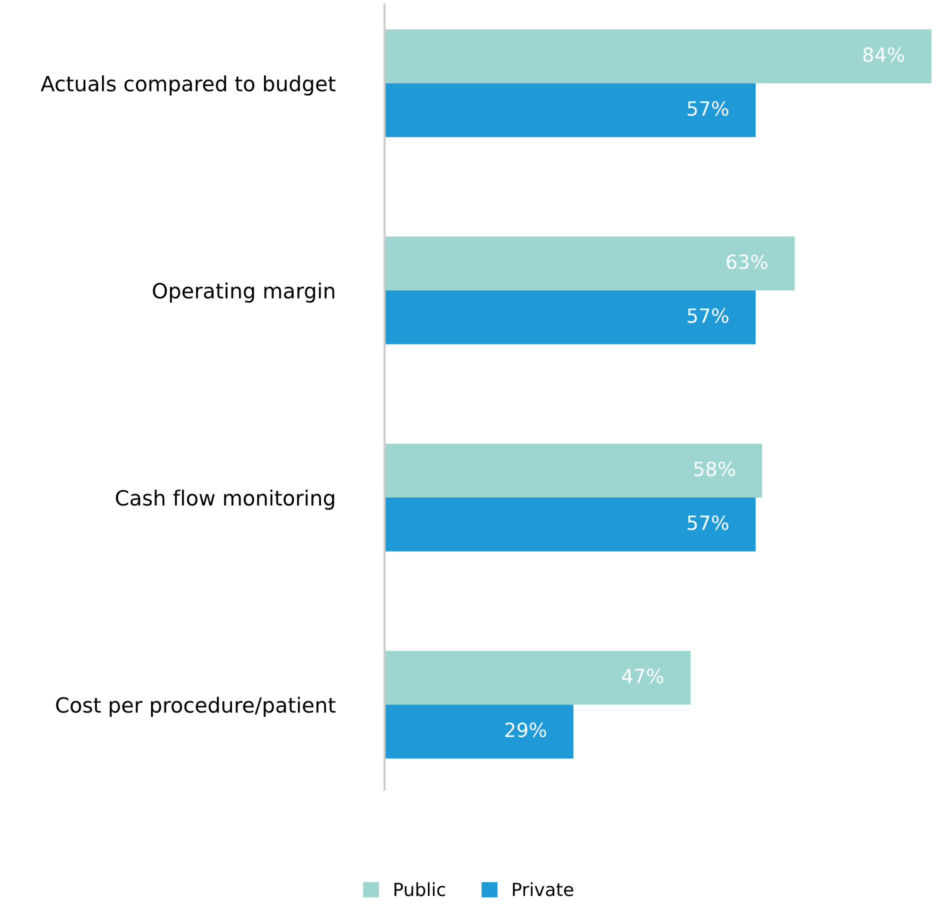  What do you see at coordinates (188, 85) in the screenshot?
I see `y-tick-label: Actuals compared to budget` at bounding box center [188, 85].